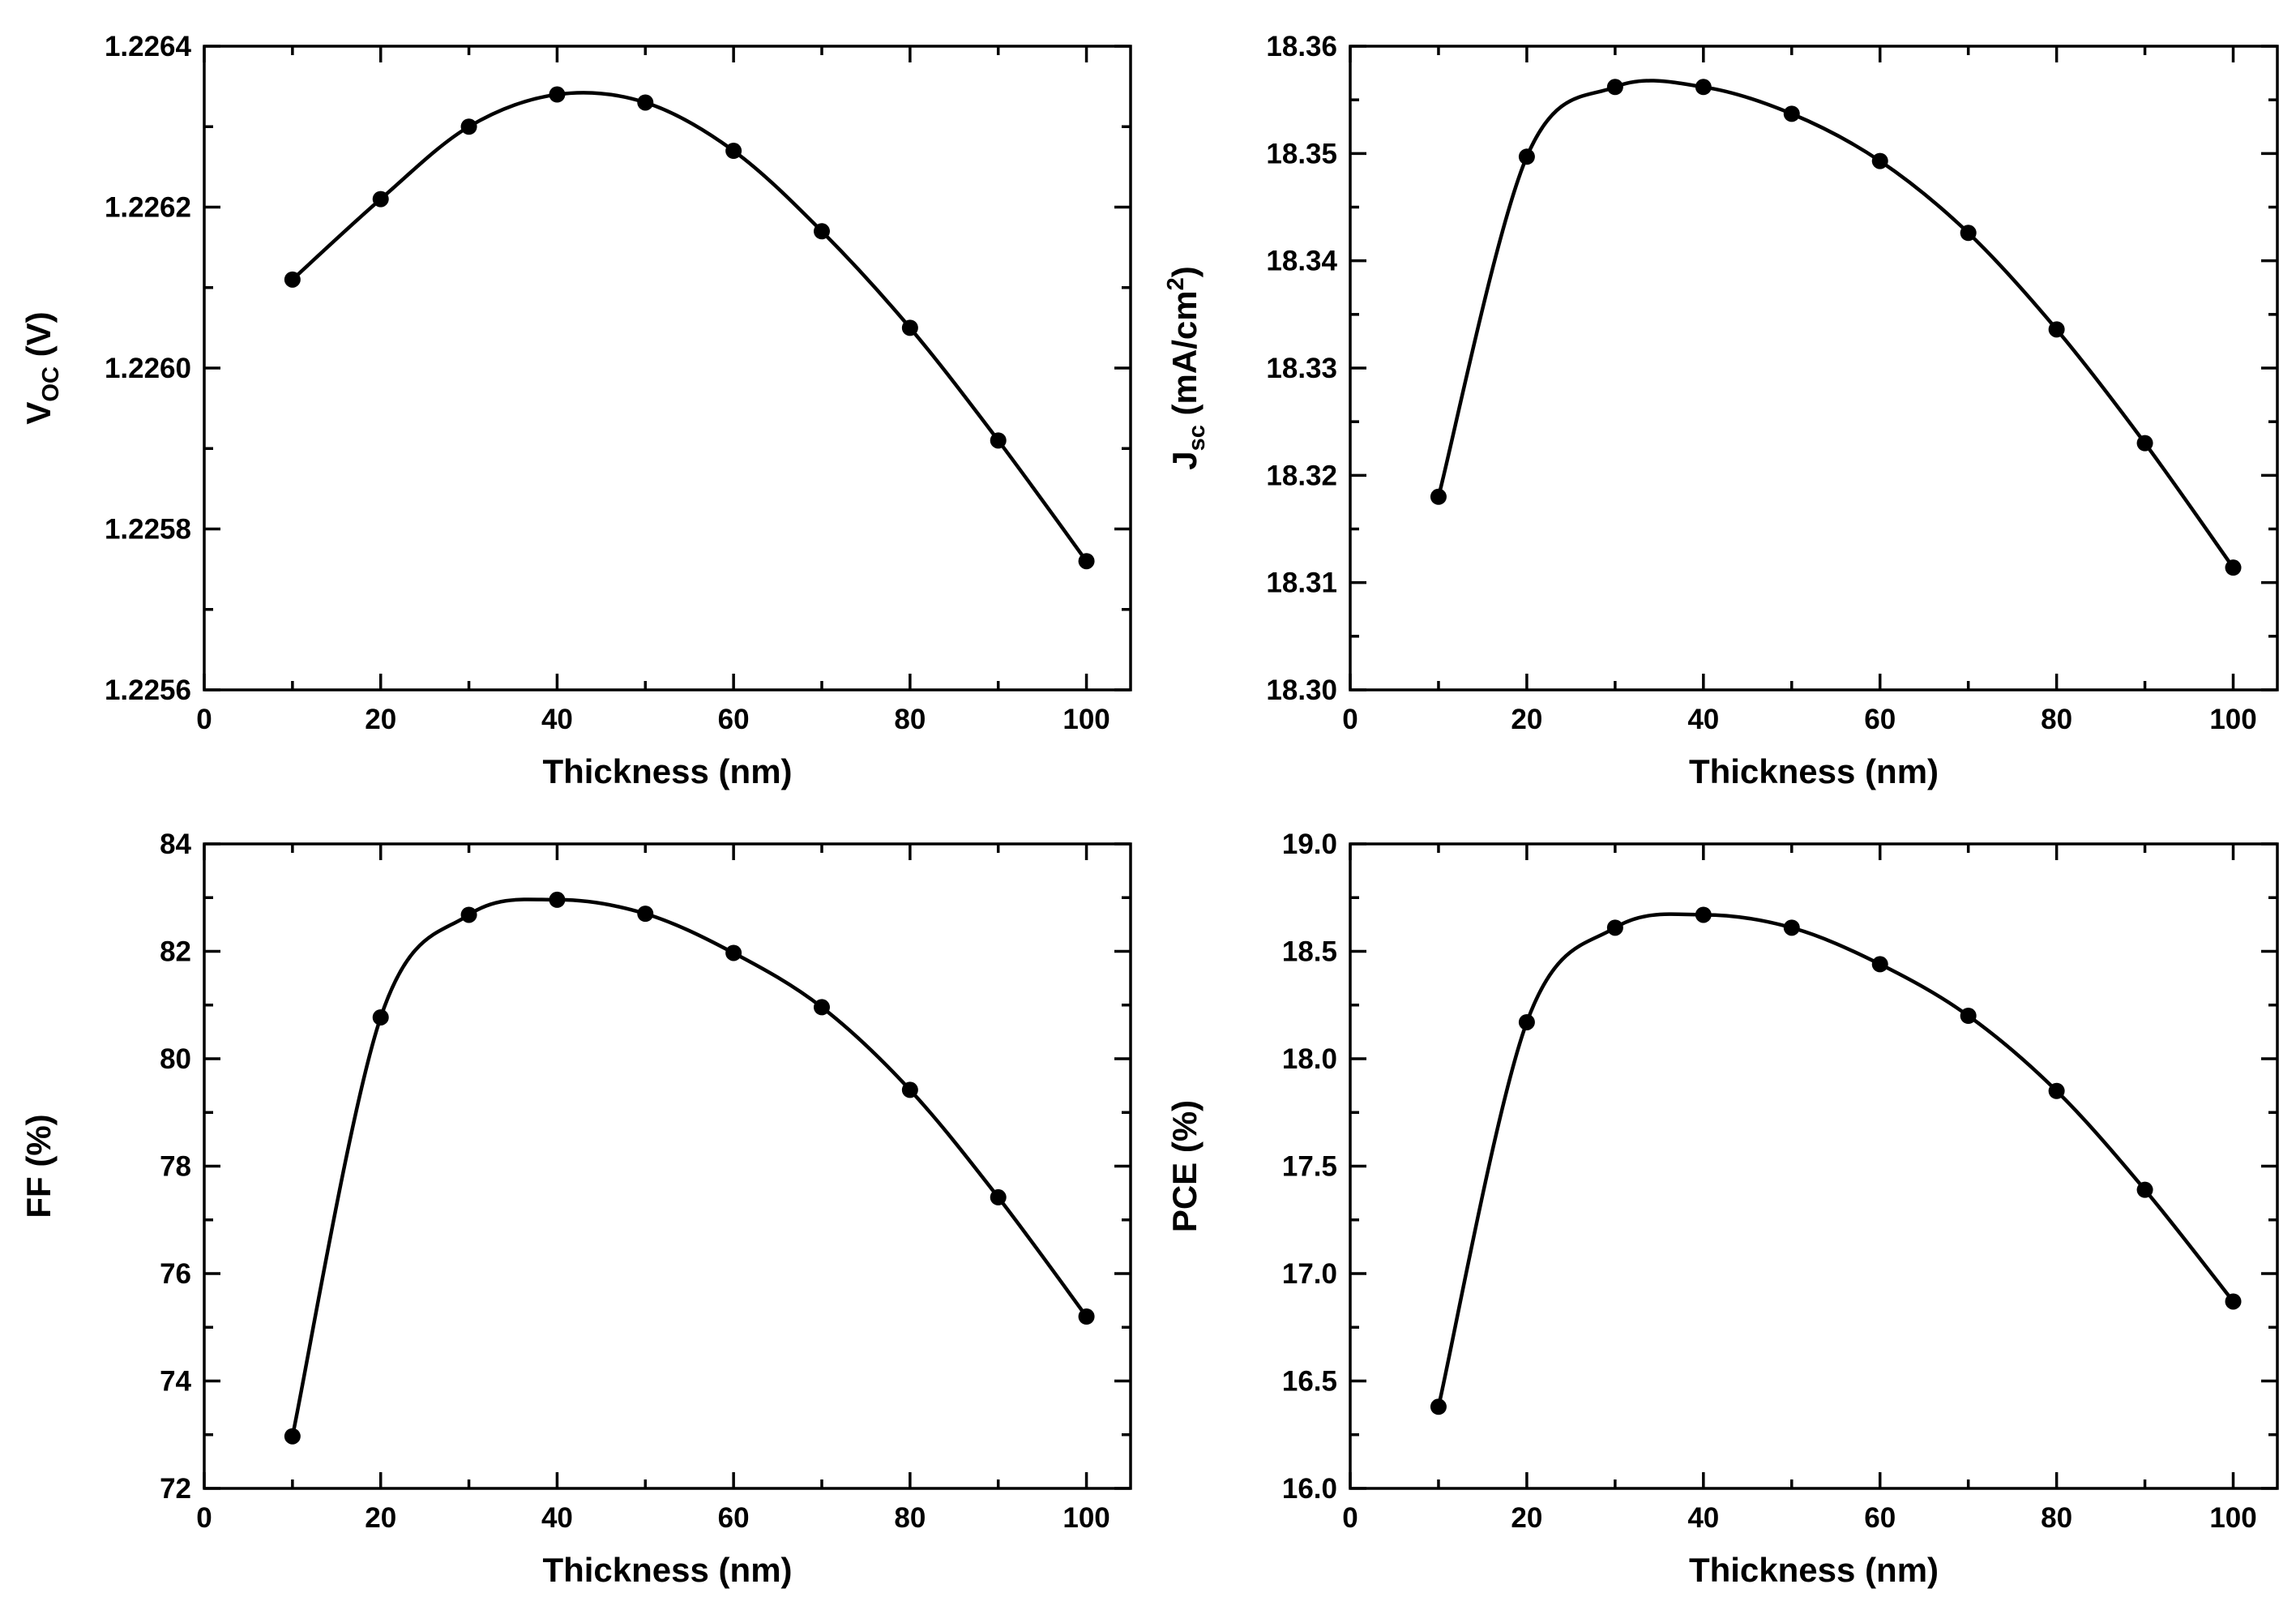 The height and width of the screenshot is (1610, 2296). What do you see at coordinates (175, 1489) in the screenshot?
I see `y-tick-label: 72` at bounding box center [175, 1489].